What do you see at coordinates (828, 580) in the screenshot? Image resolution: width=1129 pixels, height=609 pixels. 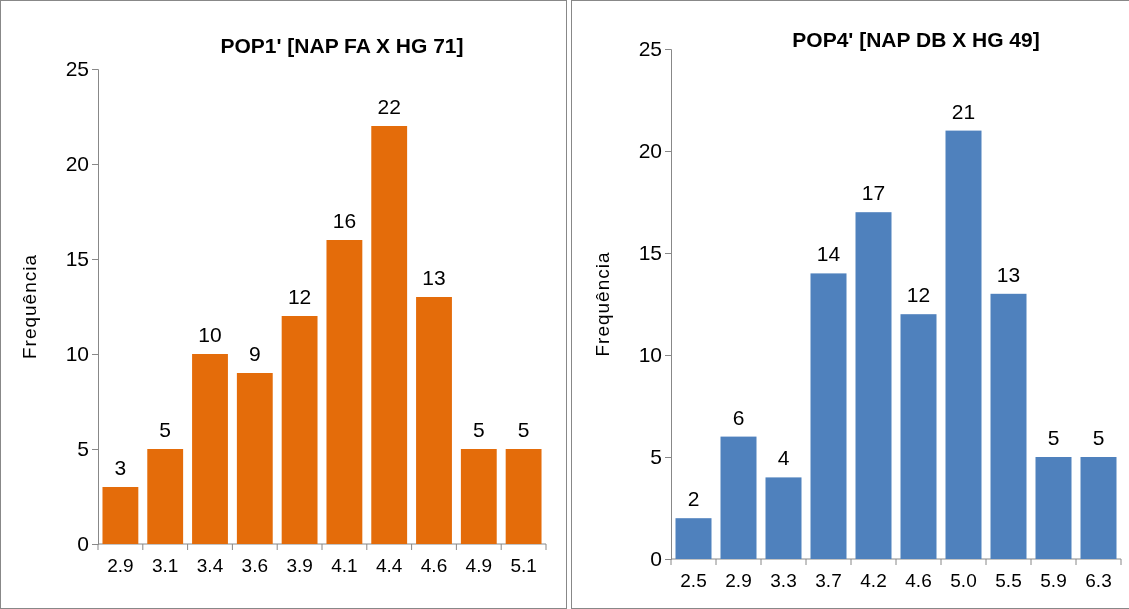 I see `x-tick-label: 3.7` at bounding box center [828, 580].